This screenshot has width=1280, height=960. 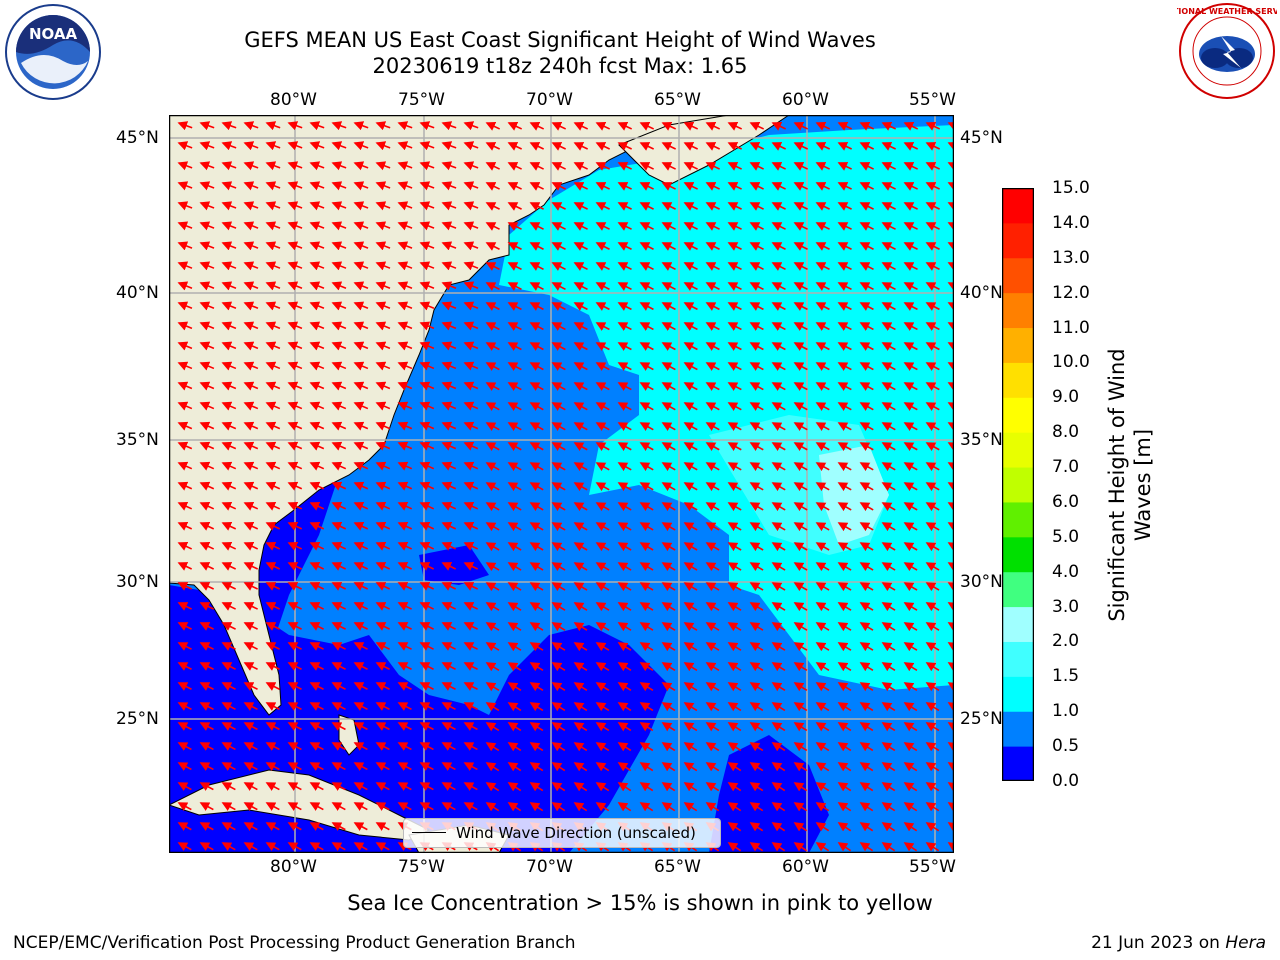 What do you see at coordinates (1066, 711) in the screenshot?
I see `colorbar-tick-label: 1.0` at bounding box center [1066, 711].